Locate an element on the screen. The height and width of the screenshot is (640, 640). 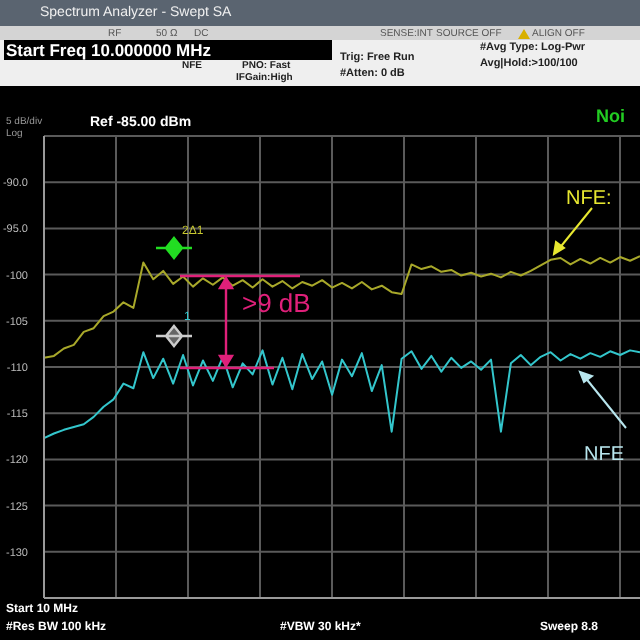
text: Noi is located at coordinates (610, 117).